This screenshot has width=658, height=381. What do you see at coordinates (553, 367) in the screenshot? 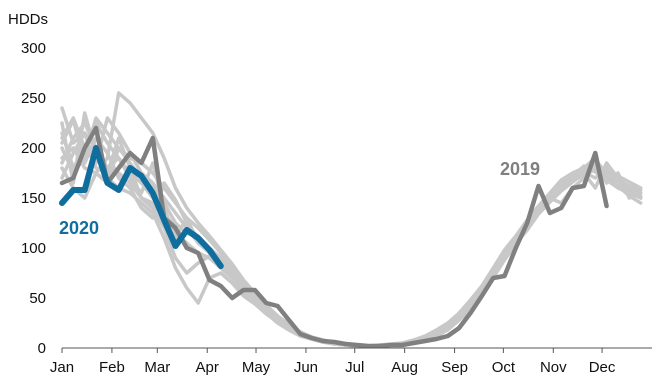
I see `x-tick-label-nov: Nov` at bounding box center [553, 367].